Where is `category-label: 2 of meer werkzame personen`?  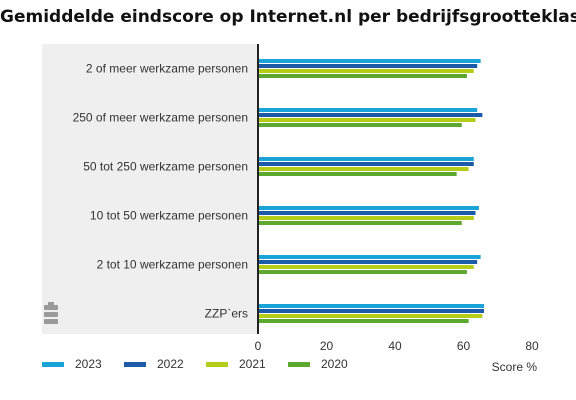
category-label: 2 of meer werkzame personen is located at coordinates (167, 69).